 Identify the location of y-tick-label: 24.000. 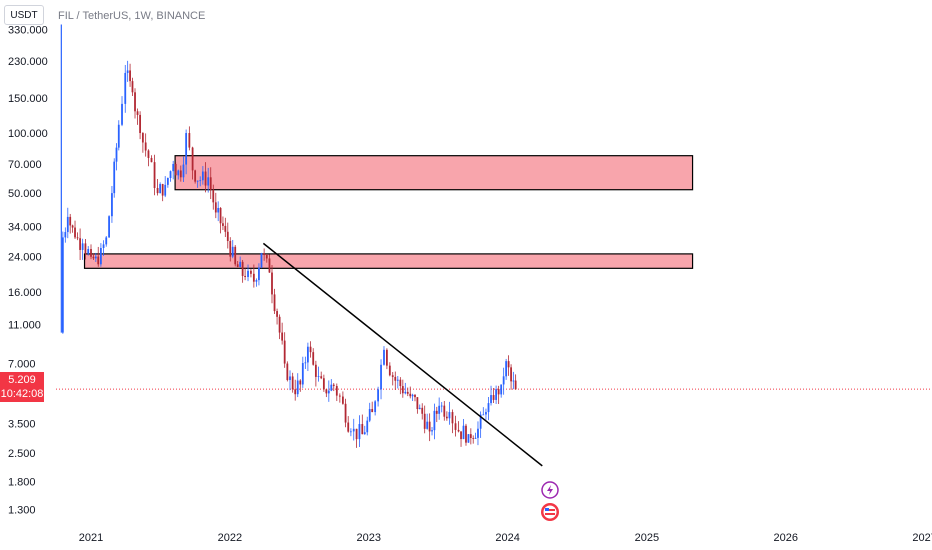
(25, 258).